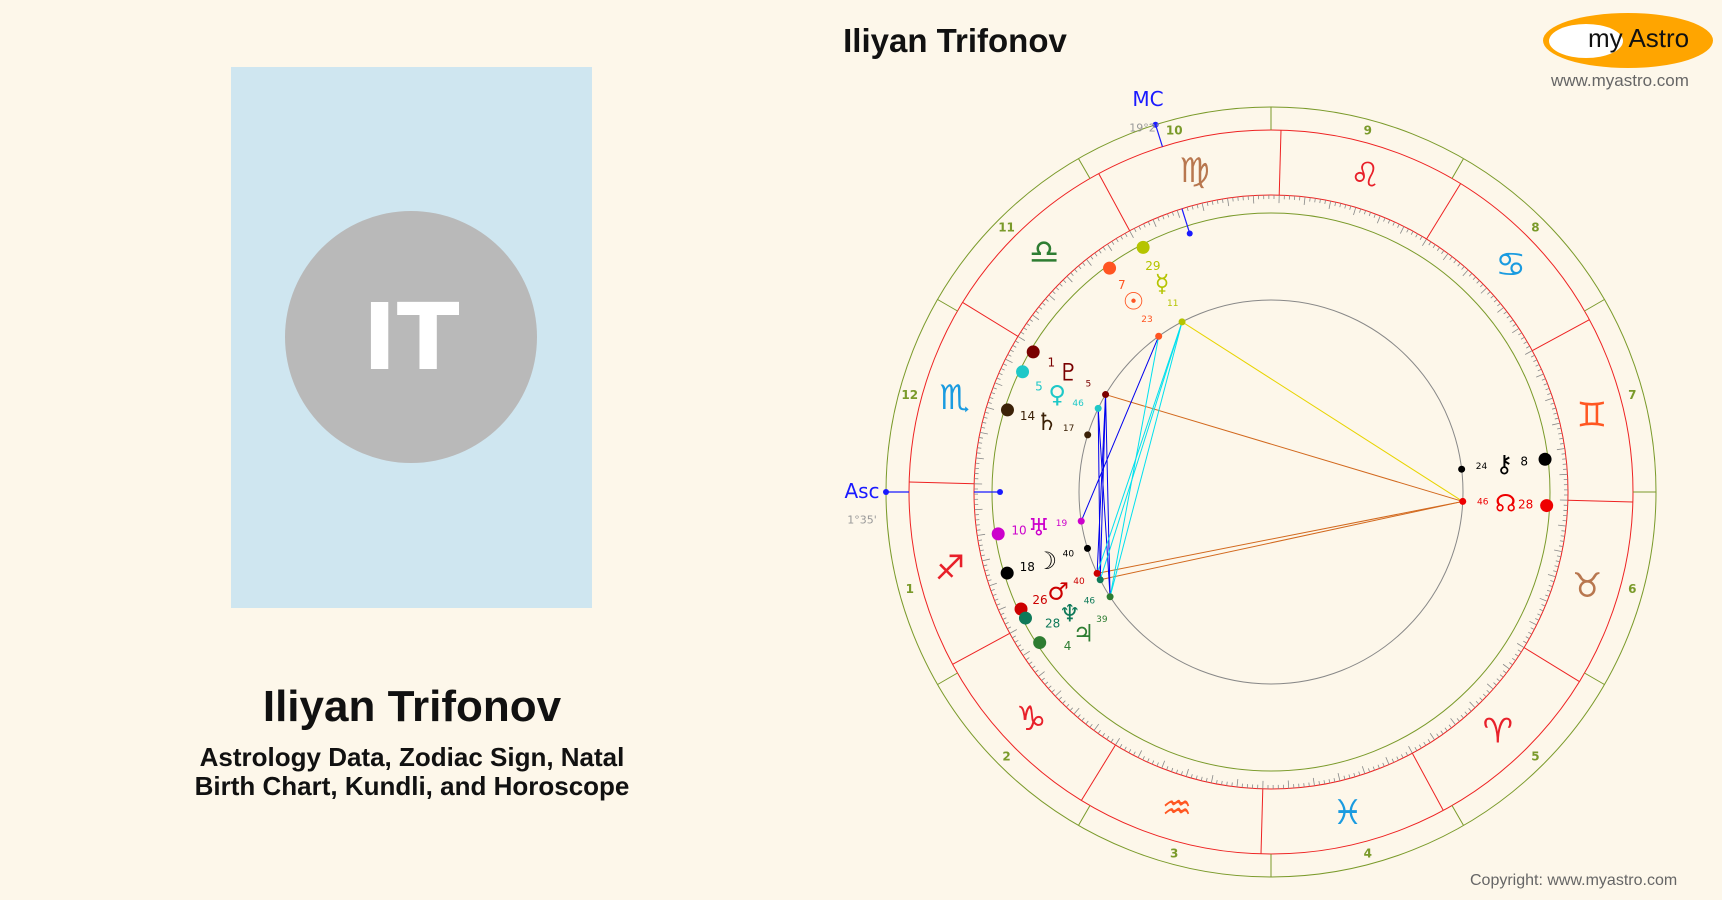  What do you see at coordinates (1482, 467) in the screenshot?
I see `chiron-minutes: 24` at bounding box center [1482, 467].